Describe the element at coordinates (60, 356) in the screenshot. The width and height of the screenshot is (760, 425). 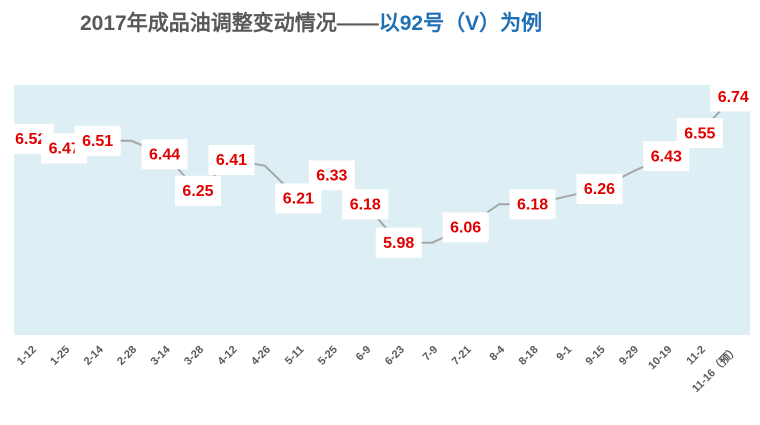
I see `x-tick-label: 1-25` at that location.